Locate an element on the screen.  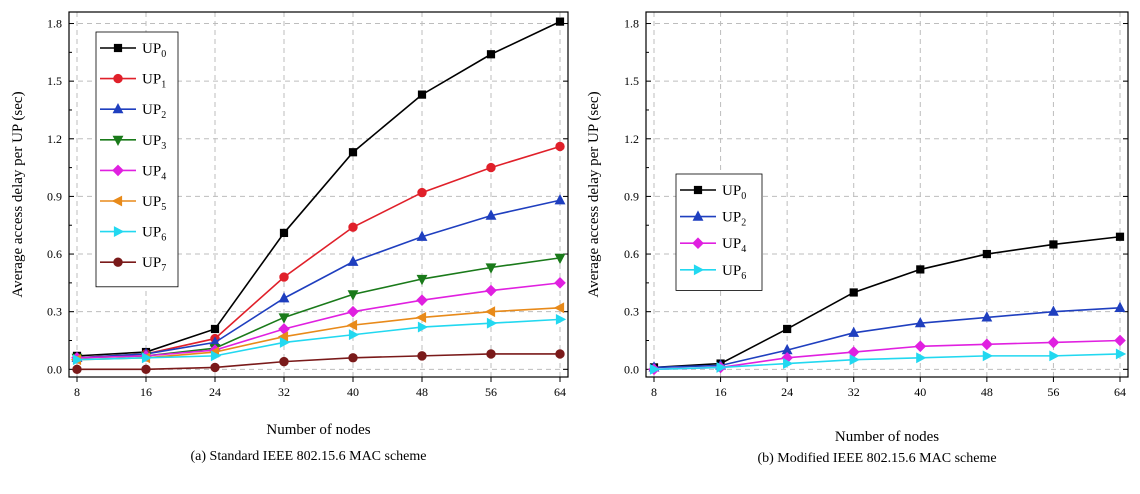
y-tick-label: 1.2 is located at coordinates (631, 139).